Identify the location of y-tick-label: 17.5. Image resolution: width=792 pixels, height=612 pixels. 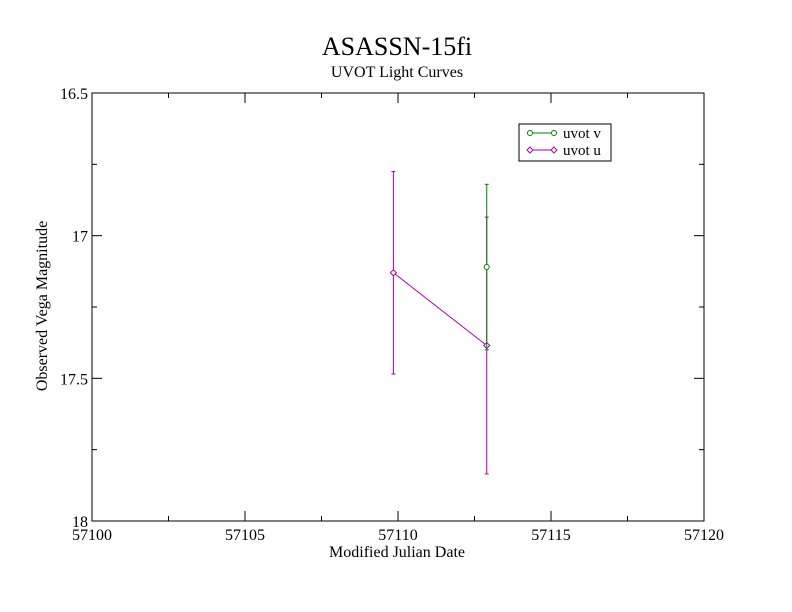
(74, 379).